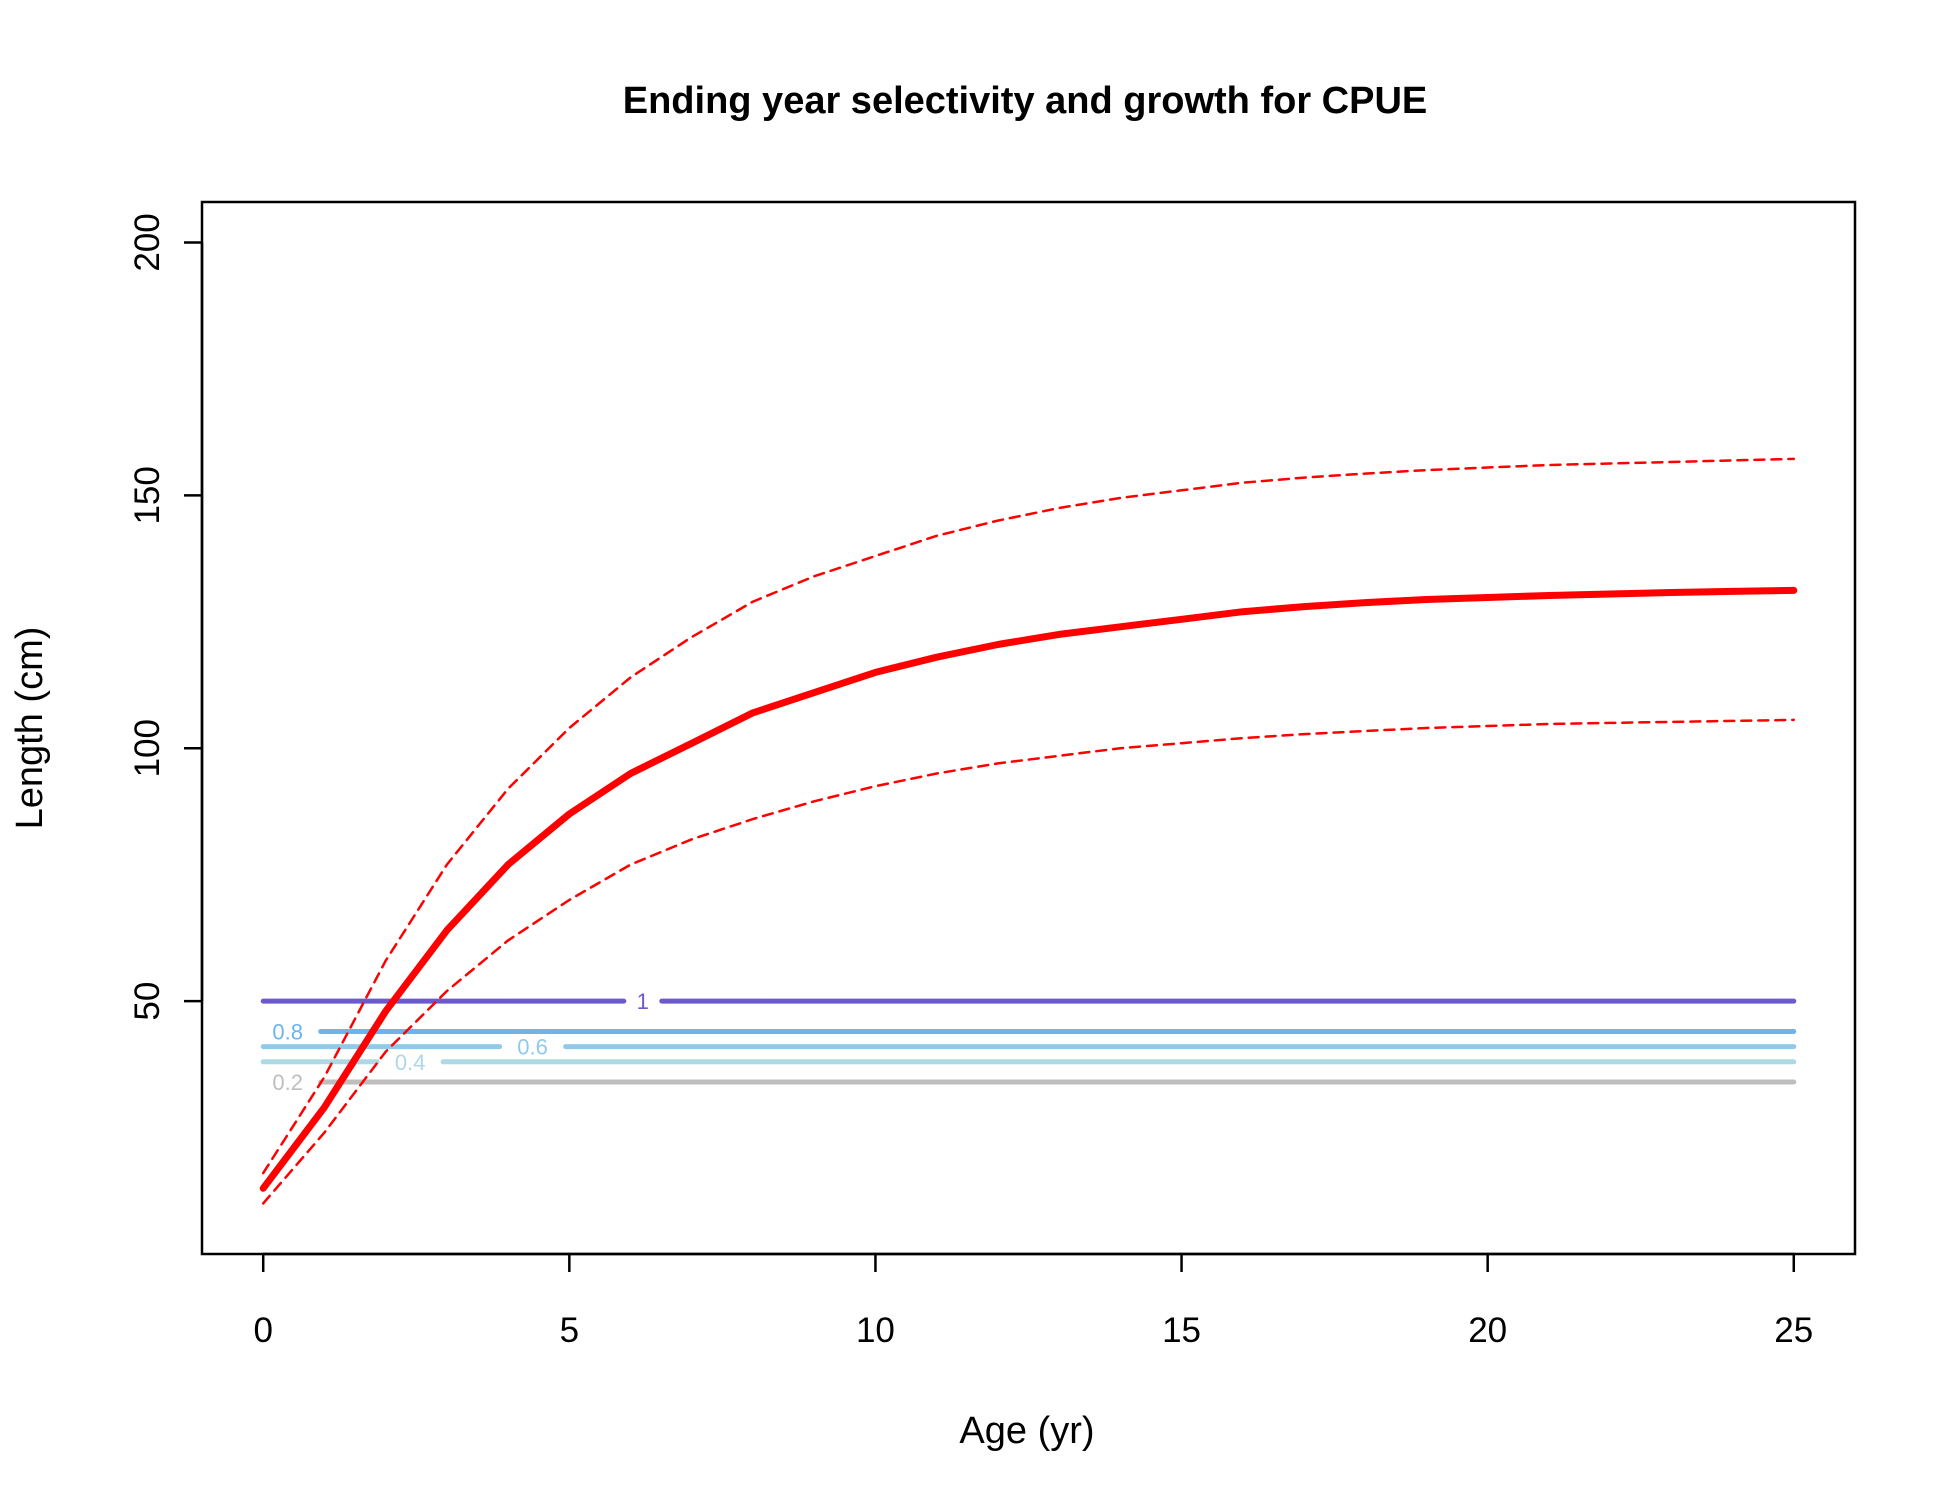  Describe the element at coordinates (287, 1031) in the screenshot. I see `contour-label: 0.8` at that location.